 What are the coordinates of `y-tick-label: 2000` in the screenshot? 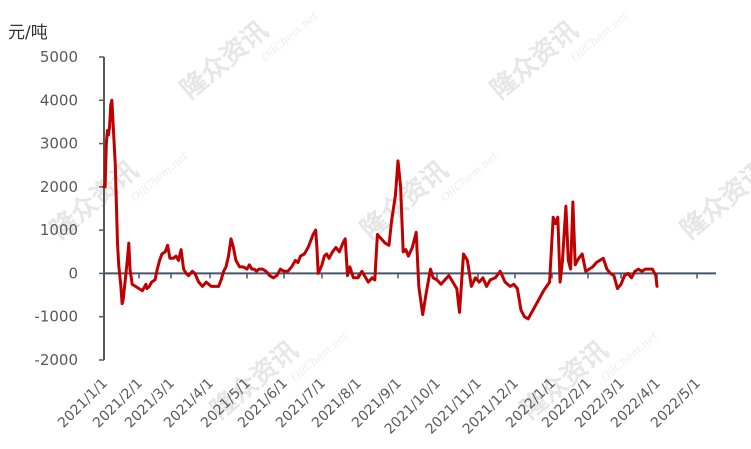 It's located at (59, 187).